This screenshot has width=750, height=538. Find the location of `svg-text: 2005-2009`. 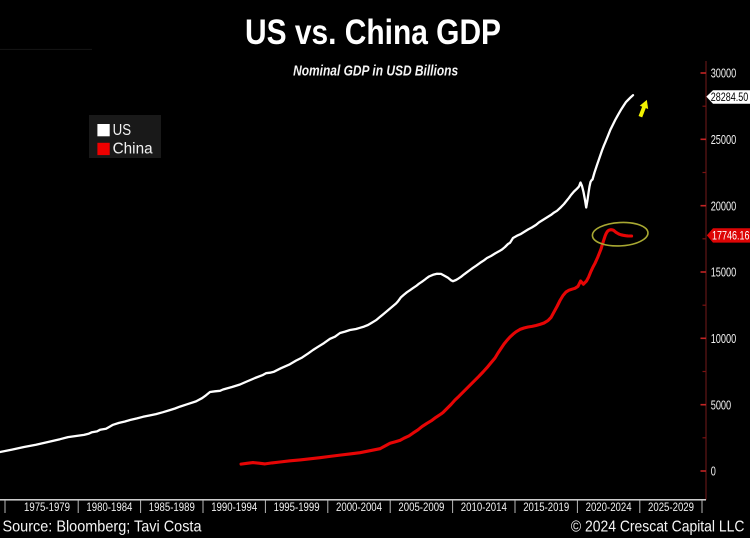

svg-text: 2005-2009 is located at coordinates (421, 508).